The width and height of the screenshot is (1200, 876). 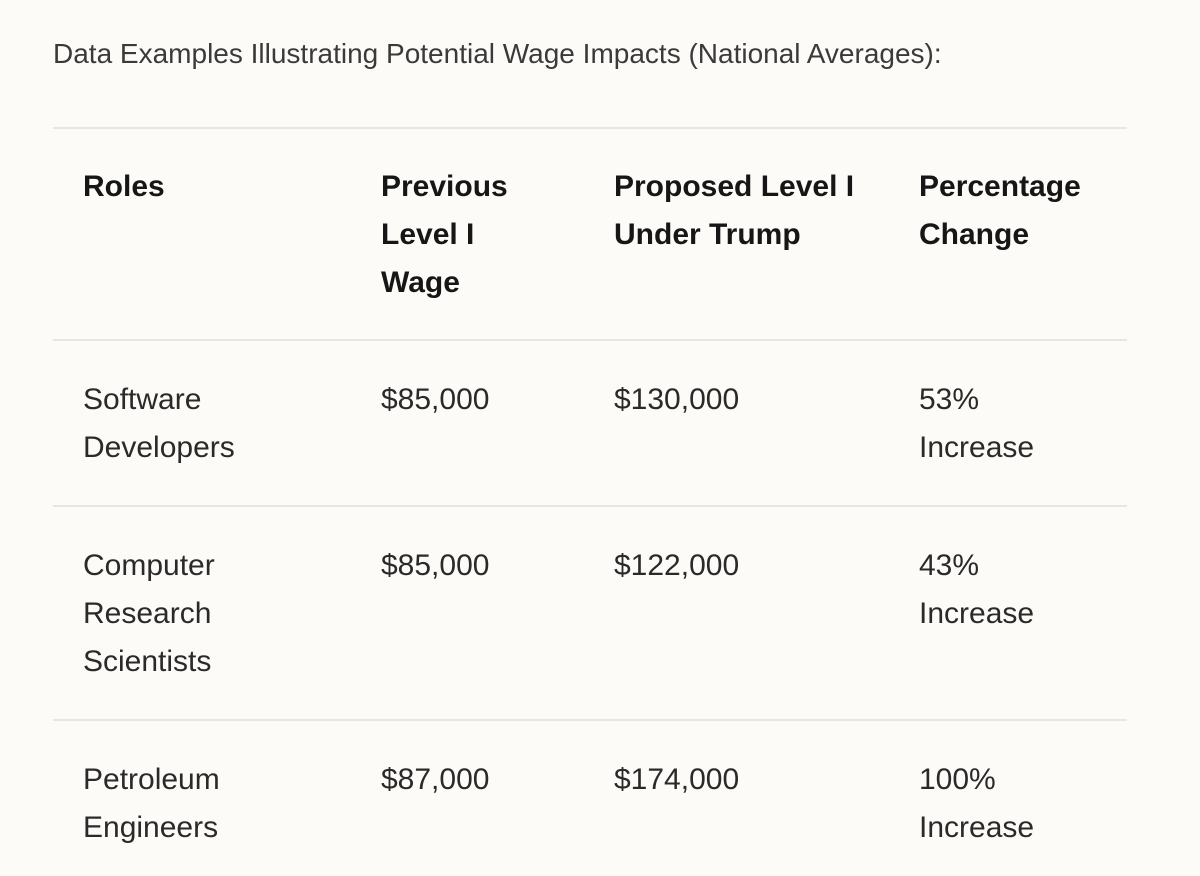 What do you see at coordinates (734, 210) in the screenshot?
I see `header-proposed-wage-label: Proposed Level I Under Trump` at bounding box center [734, 210].